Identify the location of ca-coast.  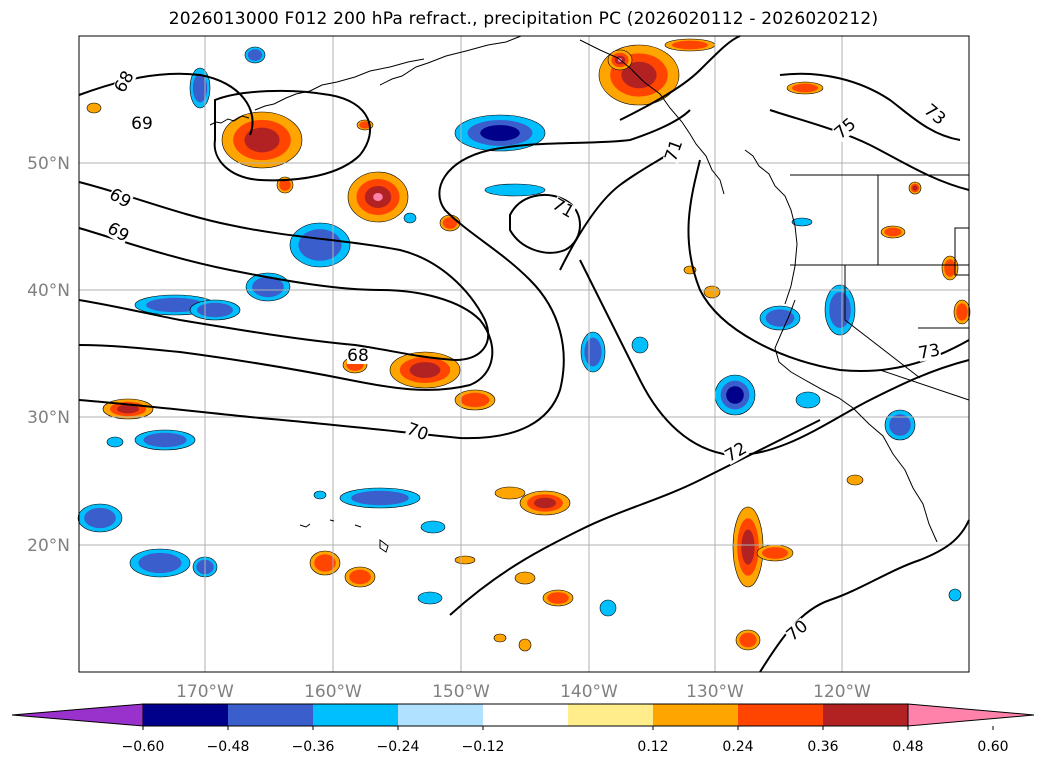
(856, 421).